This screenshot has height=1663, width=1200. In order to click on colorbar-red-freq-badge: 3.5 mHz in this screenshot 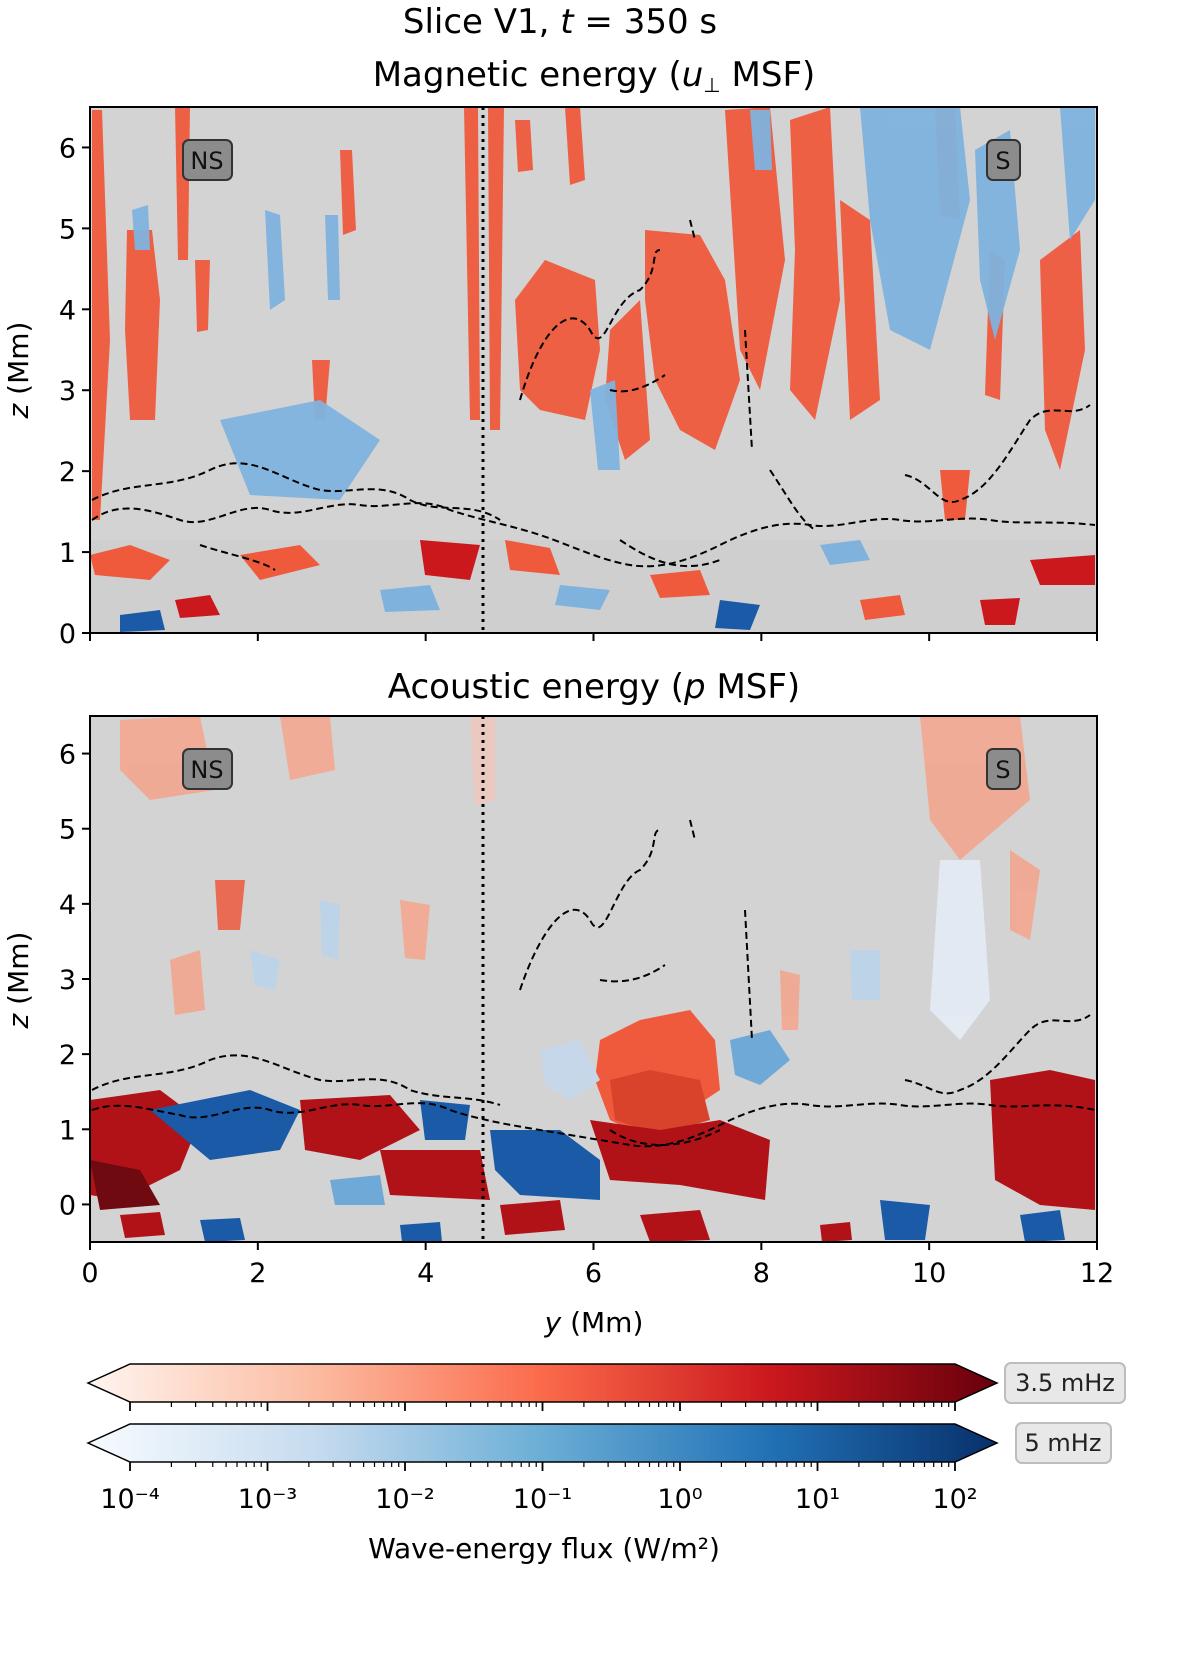, I will do `click(1065, 1383)`.